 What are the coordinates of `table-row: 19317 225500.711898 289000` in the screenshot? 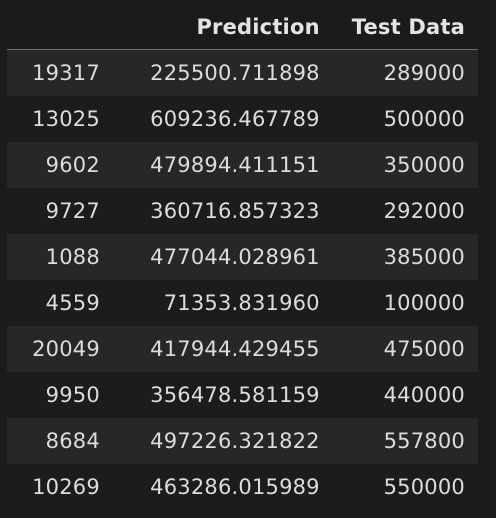 It's located at (242, 72).